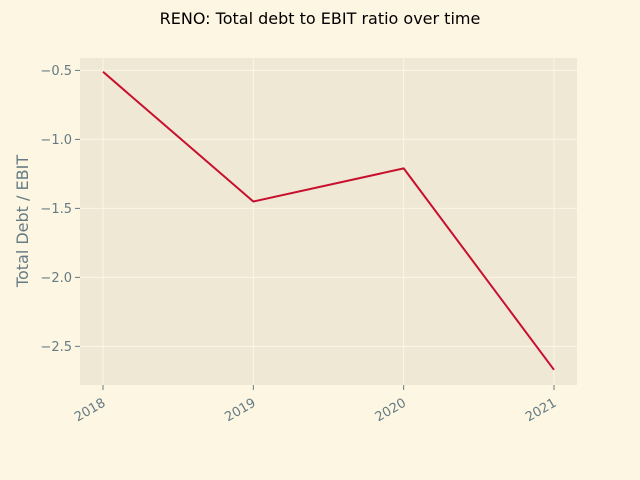  Describe the element at coordinates (56, 140) in the screenshot. I see `y-tick-label: −1.0` at that location.